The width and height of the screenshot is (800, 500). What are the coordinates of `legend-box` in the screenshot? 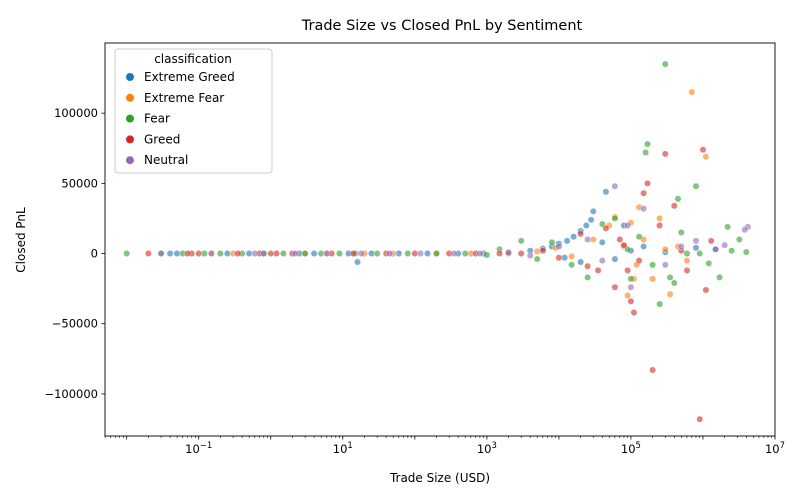 It's located at (193, 111).